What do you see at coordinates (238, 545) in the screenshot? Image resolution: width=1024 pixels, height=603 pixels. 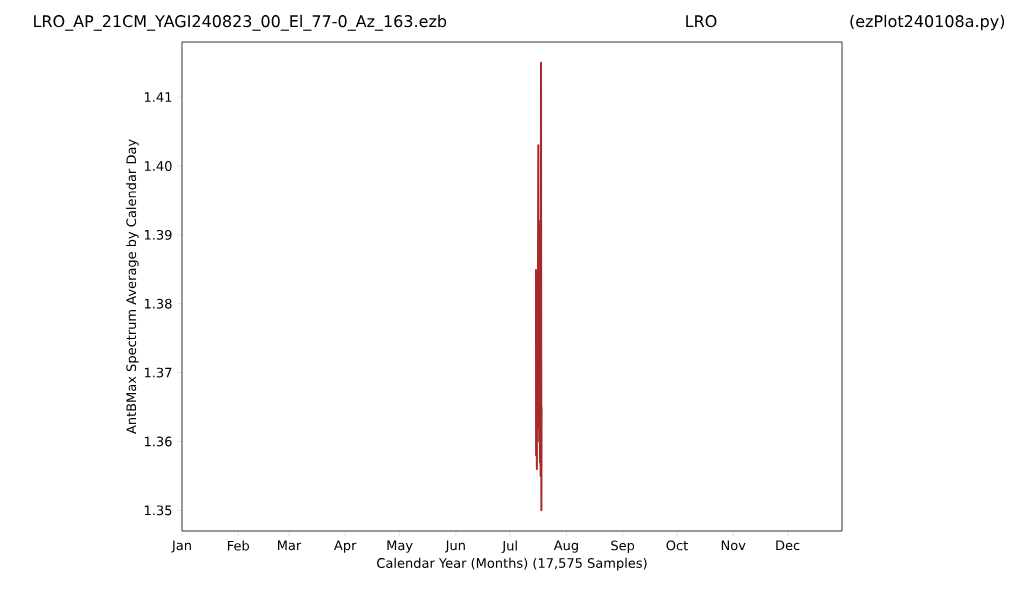 I see `x-tick-label: Feb` at bounding box center [238, 545].